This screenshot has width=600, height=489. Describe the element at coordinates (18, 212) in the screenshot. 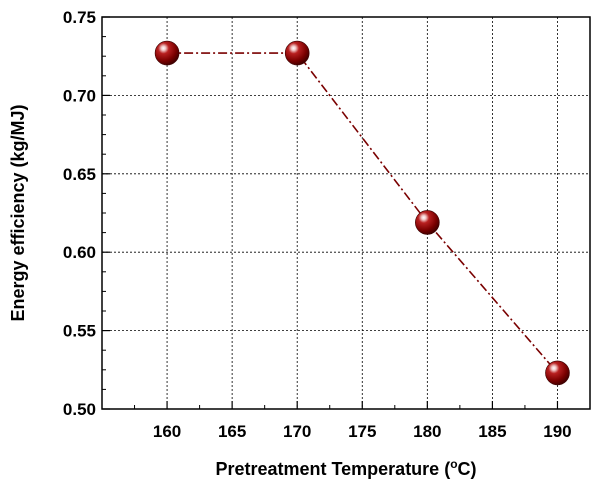

I see `y-axis-label: Energy efficiency (kg/MJ)` at that location.